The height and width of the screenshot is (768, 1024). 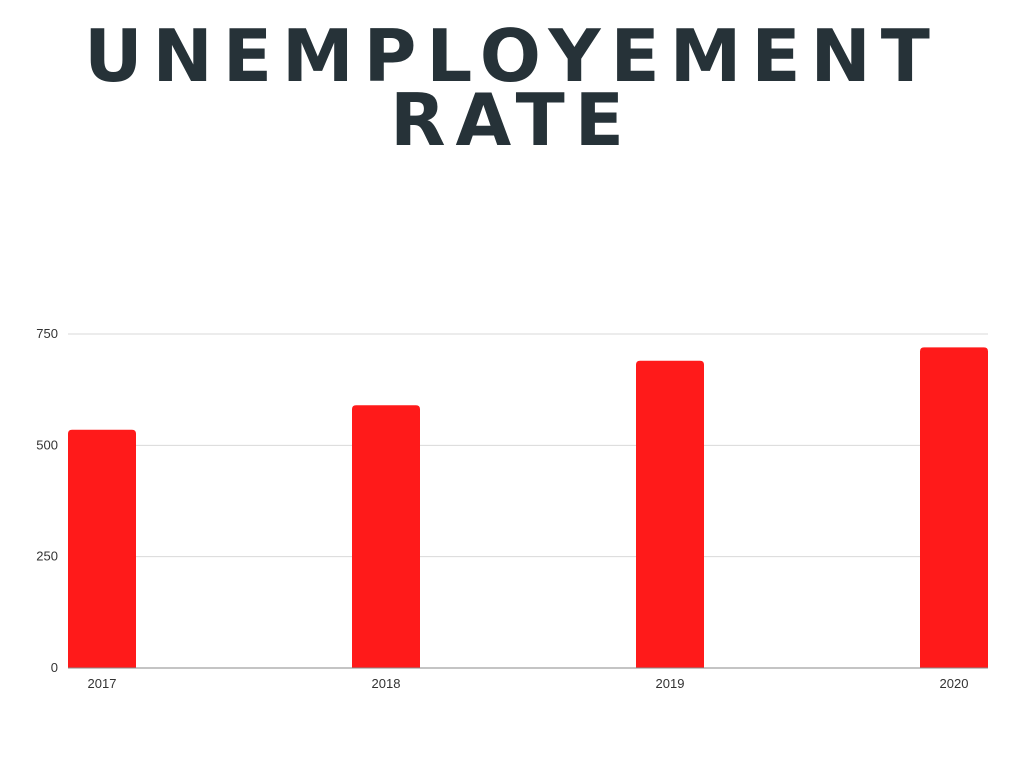 What do you see at coordinates (512, 56) in the screenshot?
I see `chart-title-line-1: UNEMPLOYEMENT` at bounding box center [512, 56].